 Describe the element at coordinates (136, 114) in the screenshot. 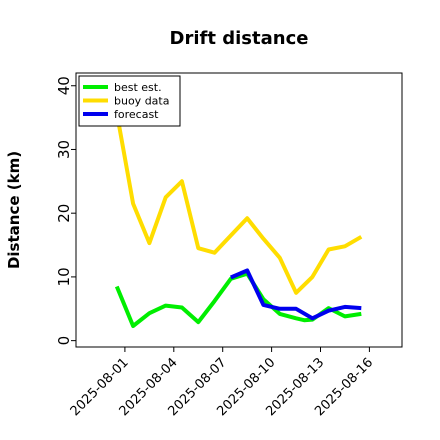

I see `legend-label: forecast` at that location.